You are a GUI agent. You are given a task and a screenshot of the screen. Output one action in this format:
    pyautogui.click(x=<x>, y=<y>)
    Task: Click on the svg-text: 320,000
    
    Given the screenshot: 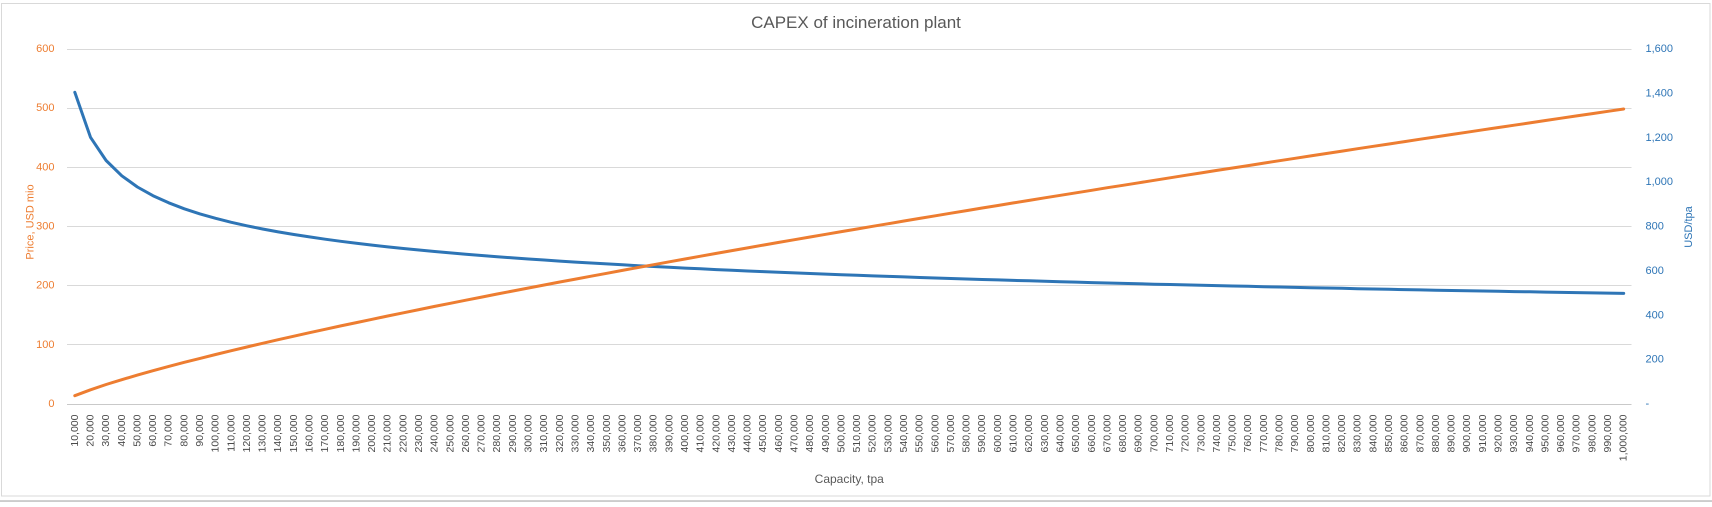 What is the action you would take?
    pyautogui.click(x=560, y=433)
    